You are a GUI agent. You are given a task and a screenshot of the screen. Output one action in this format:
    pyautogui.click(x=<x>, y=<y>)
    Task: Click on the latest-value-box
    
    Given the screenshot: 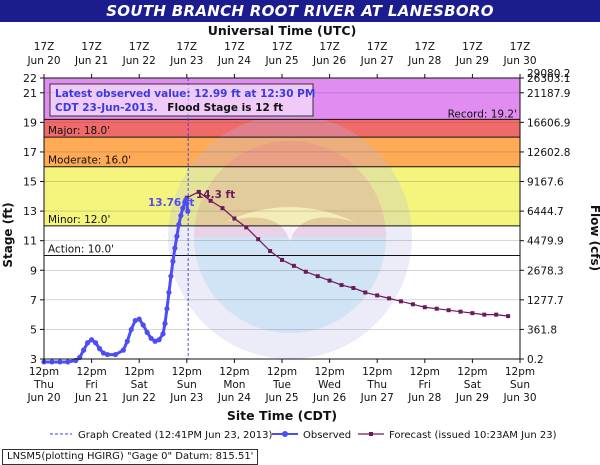 What is the action you would take?
    pyautogui.click(x=181, y=100)
    